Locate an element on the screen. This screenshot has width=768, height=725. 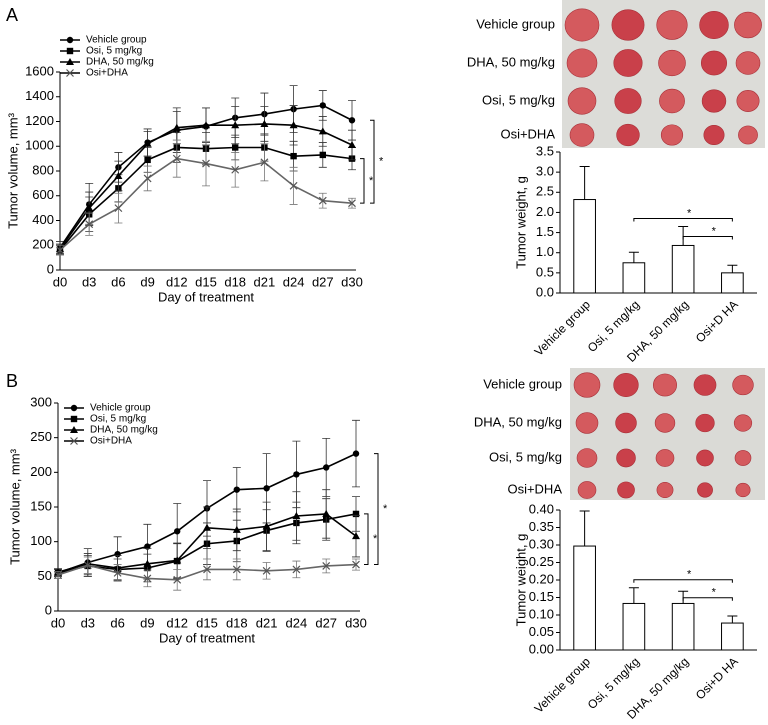
y-tick-label: 3.0 is located at coordinates (545, 171).